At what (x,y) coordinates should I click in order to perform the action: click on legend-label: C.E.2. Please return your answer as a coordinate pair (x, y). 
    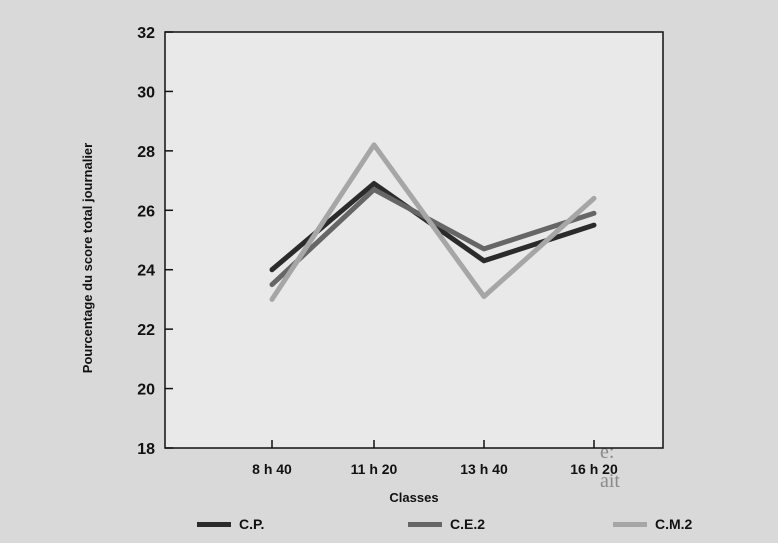
    Looking at the image, I should click on (468, 524).